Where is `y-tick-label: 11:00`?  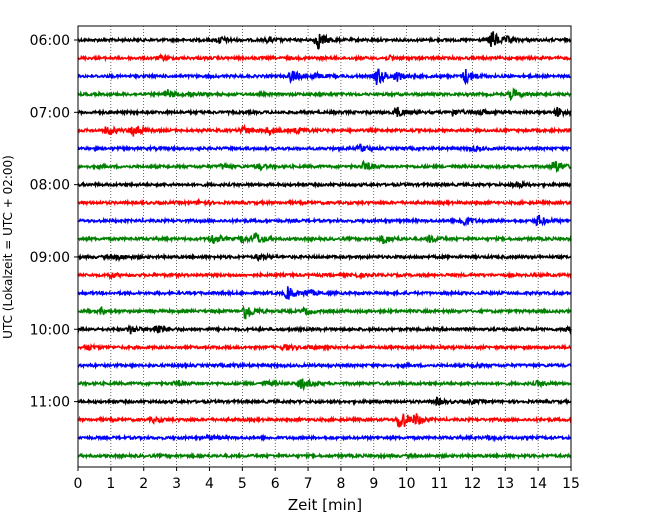 y-tick-label: 11:00 is located at coordinates (50, 403).